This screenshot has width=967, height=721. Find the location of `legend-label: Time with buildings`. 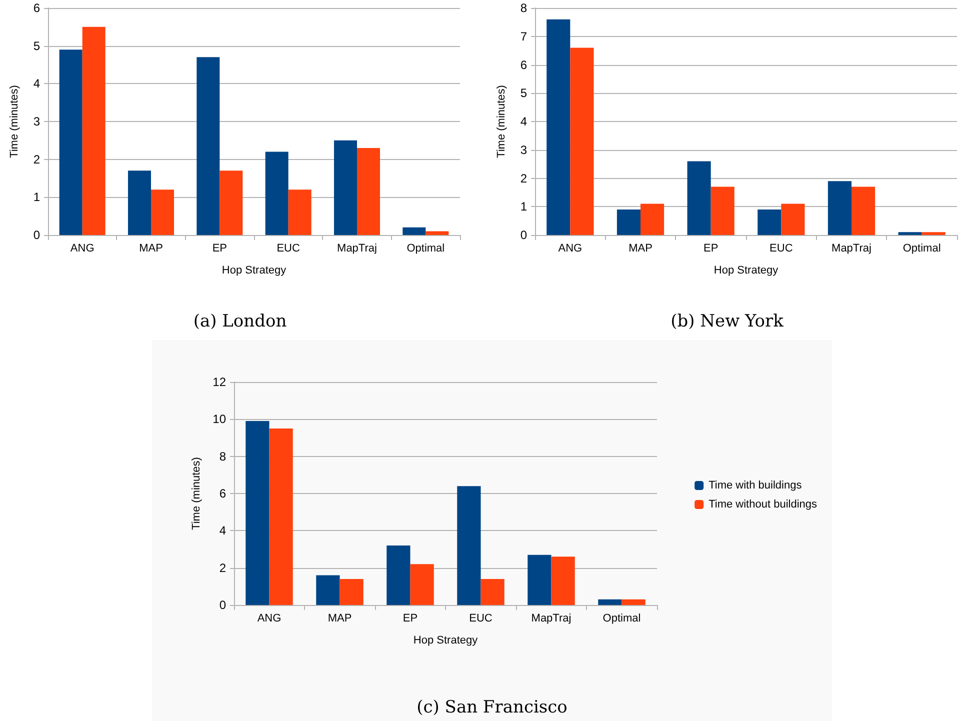

legend-label: Time with buildings is located at coordinates (755, 486).